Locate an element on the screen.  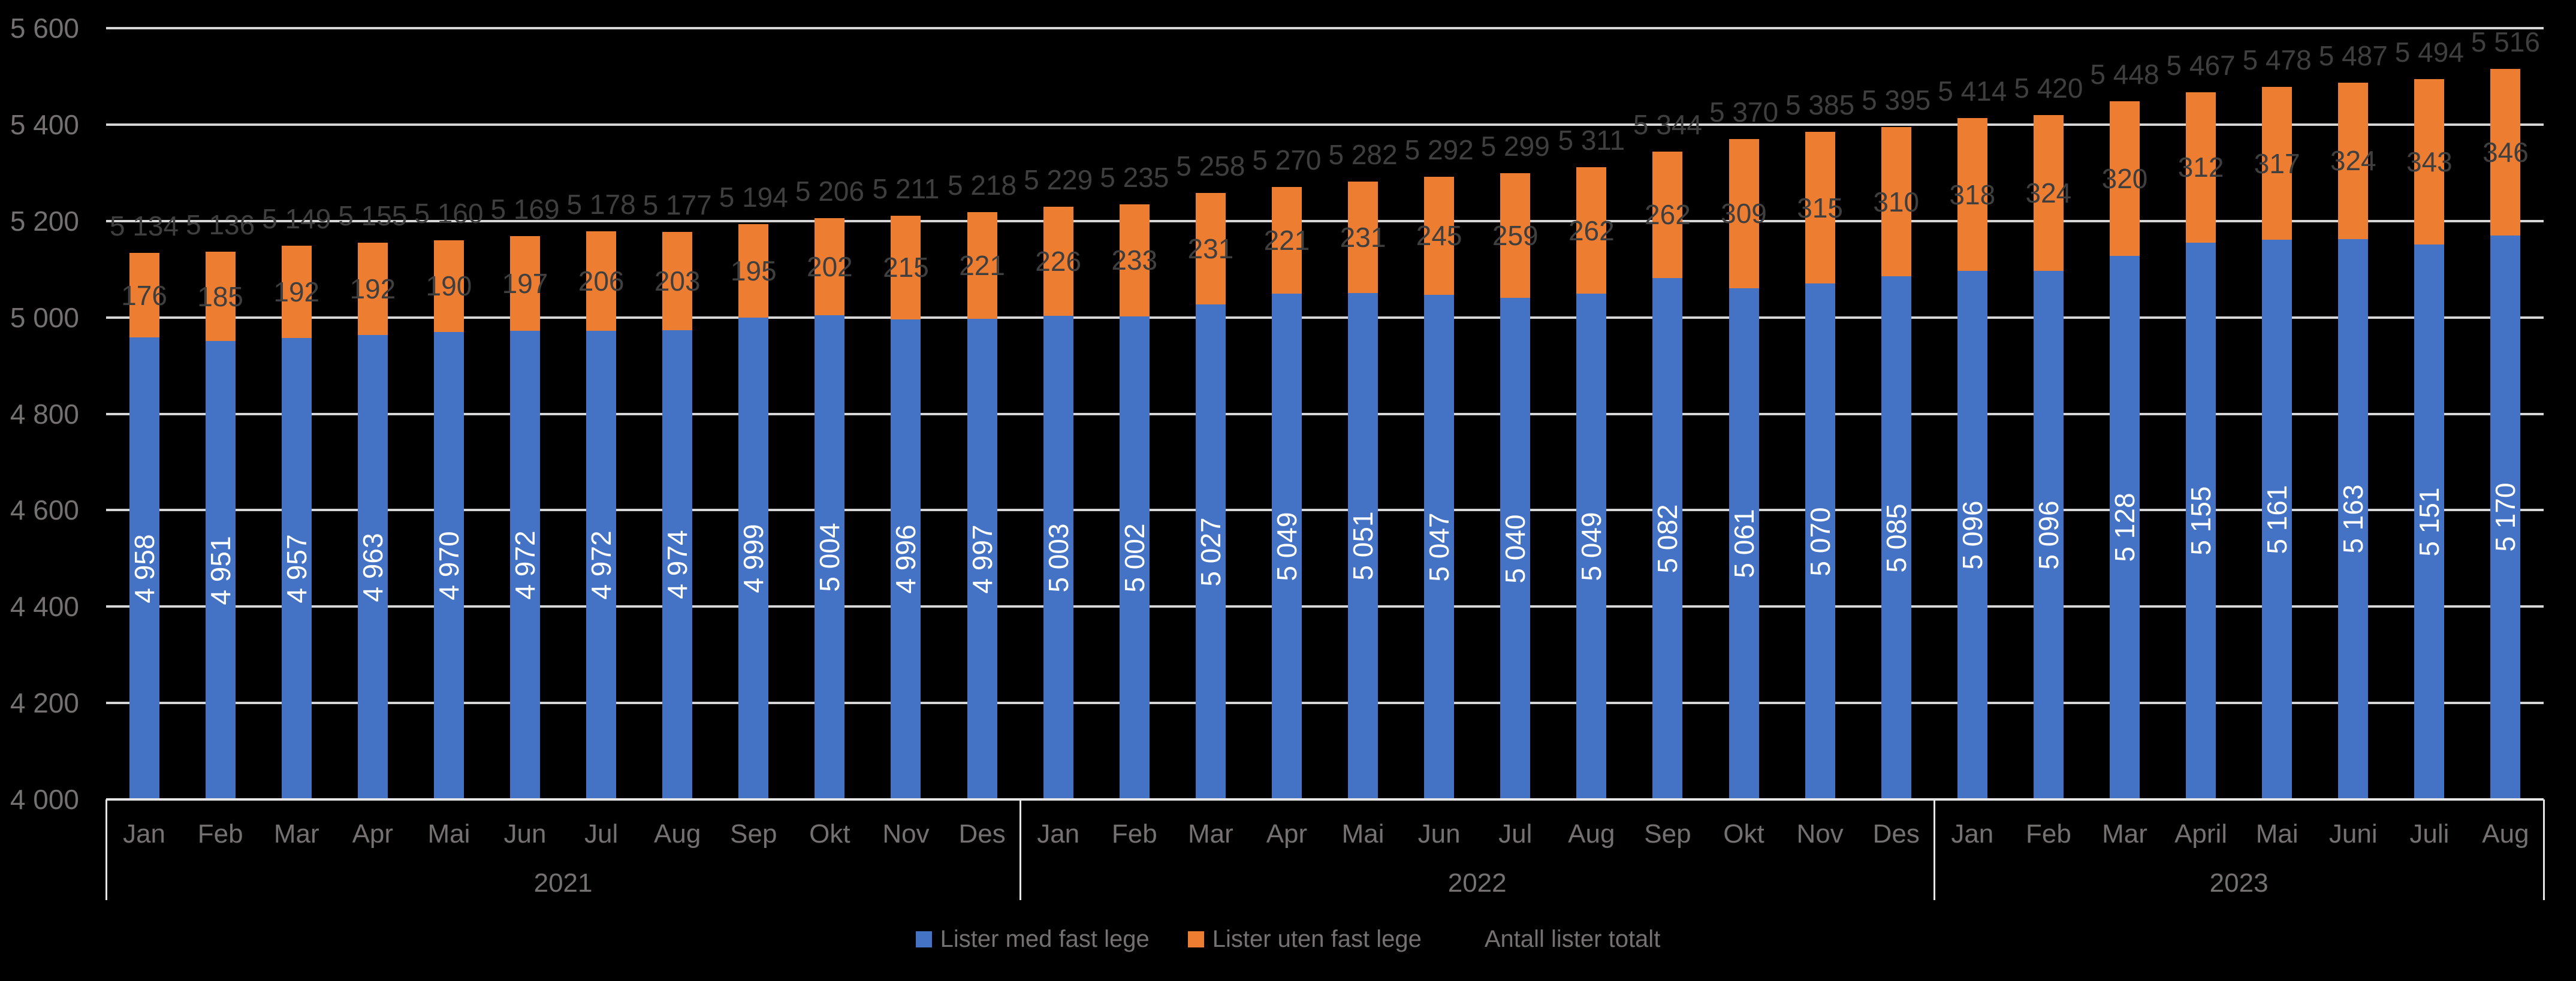
data-label-uten: 231 is located at coordinates (1363, 237).